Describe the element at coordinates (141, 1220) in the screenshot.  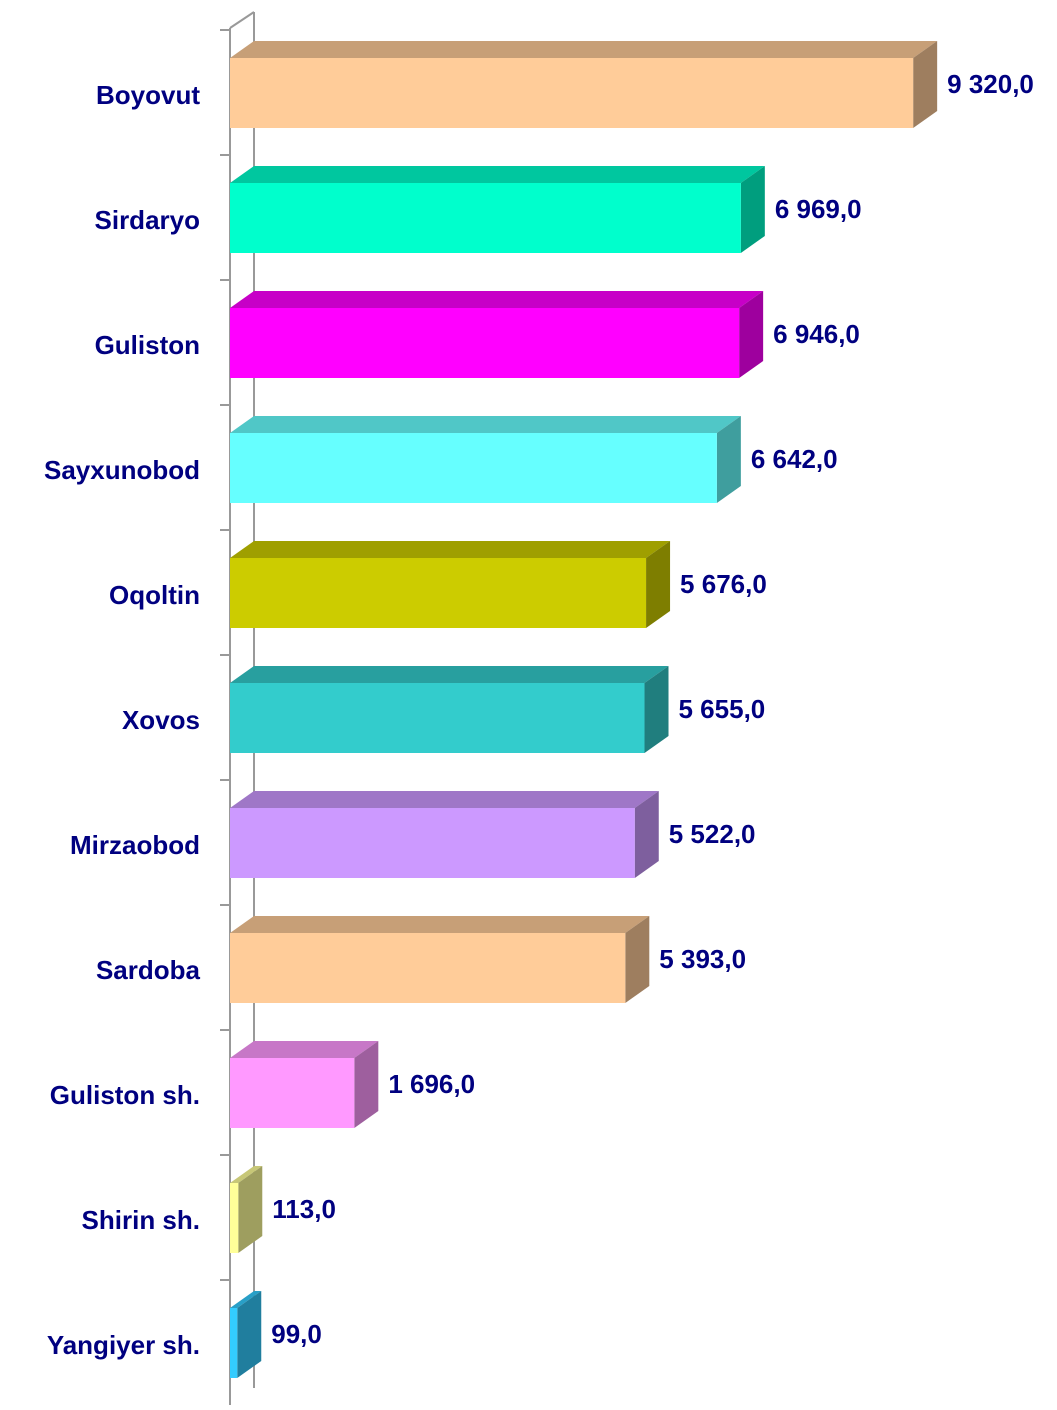
I see `category-label: Shirin sh.` at that location.